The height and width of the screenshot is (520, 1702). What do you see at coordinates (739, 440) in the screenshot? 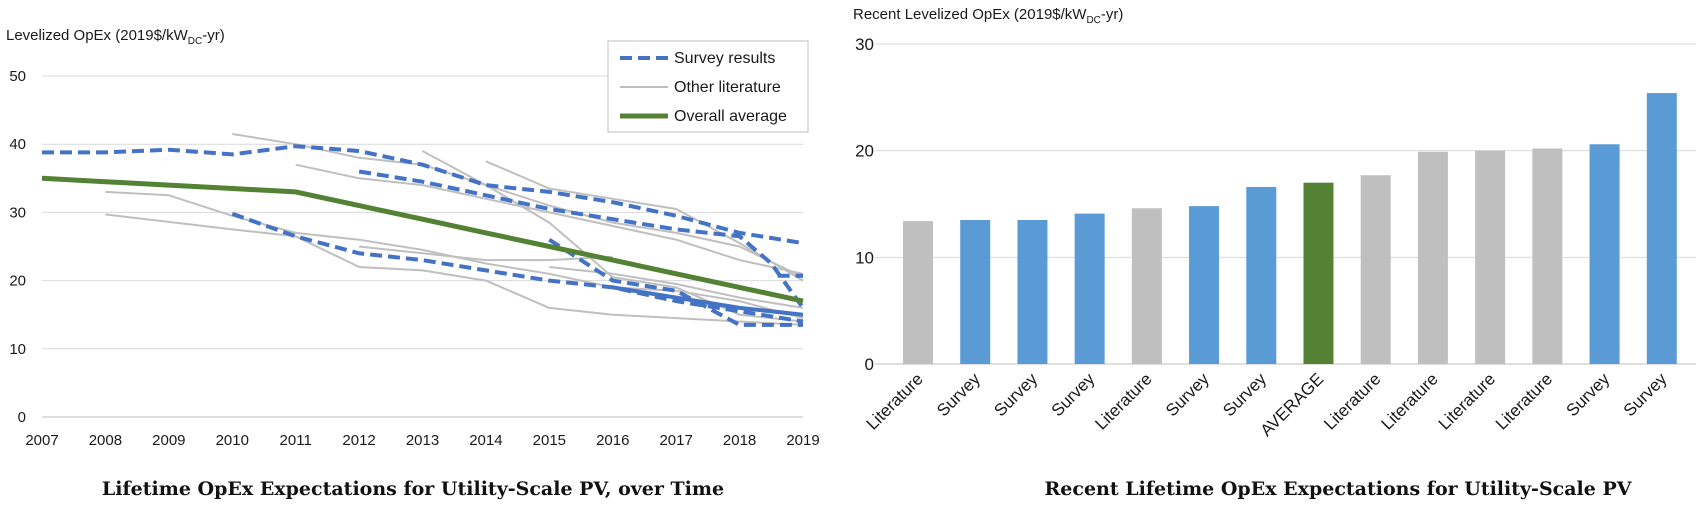
I see `left-x-tick-label: 2018` at bounding box center [739, 440].